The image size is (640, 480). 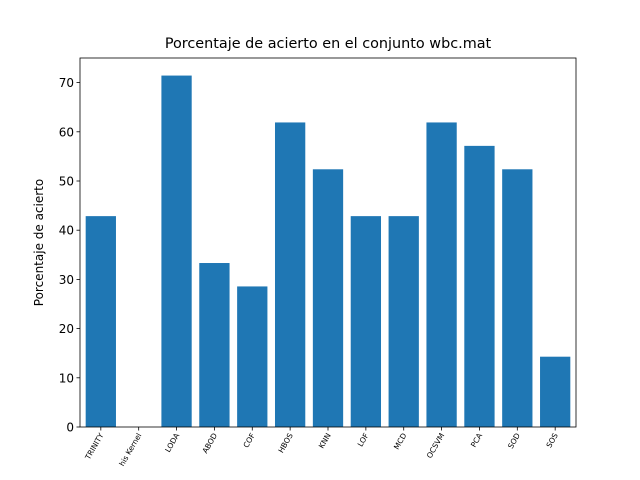 What do you see at coordinates (66, 83) in the screenshot?
I see `y-tick-label: 70` at bounding box center [66, 83].